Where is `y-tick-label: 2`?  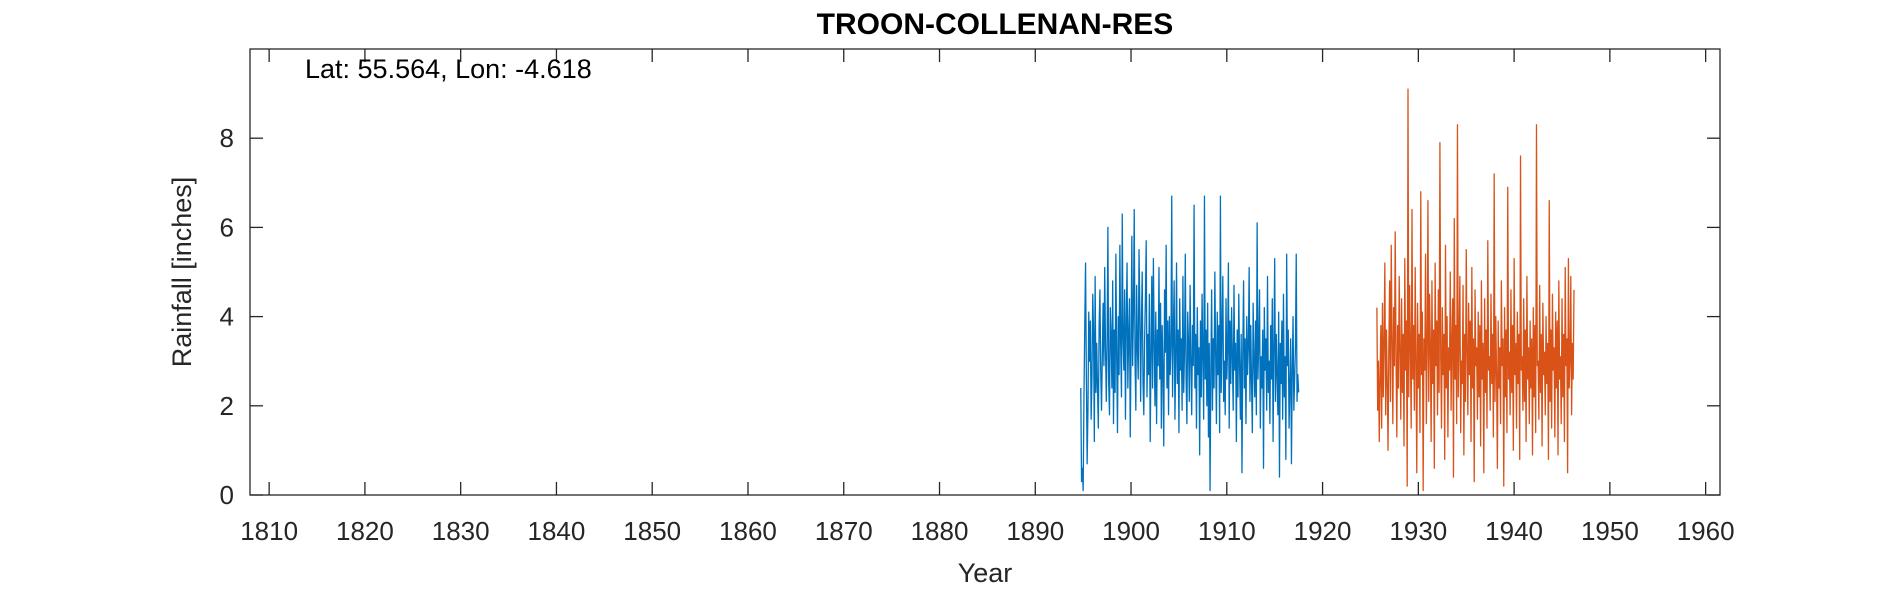
y-tick-label: 2 is located at coordinates (227, 406).